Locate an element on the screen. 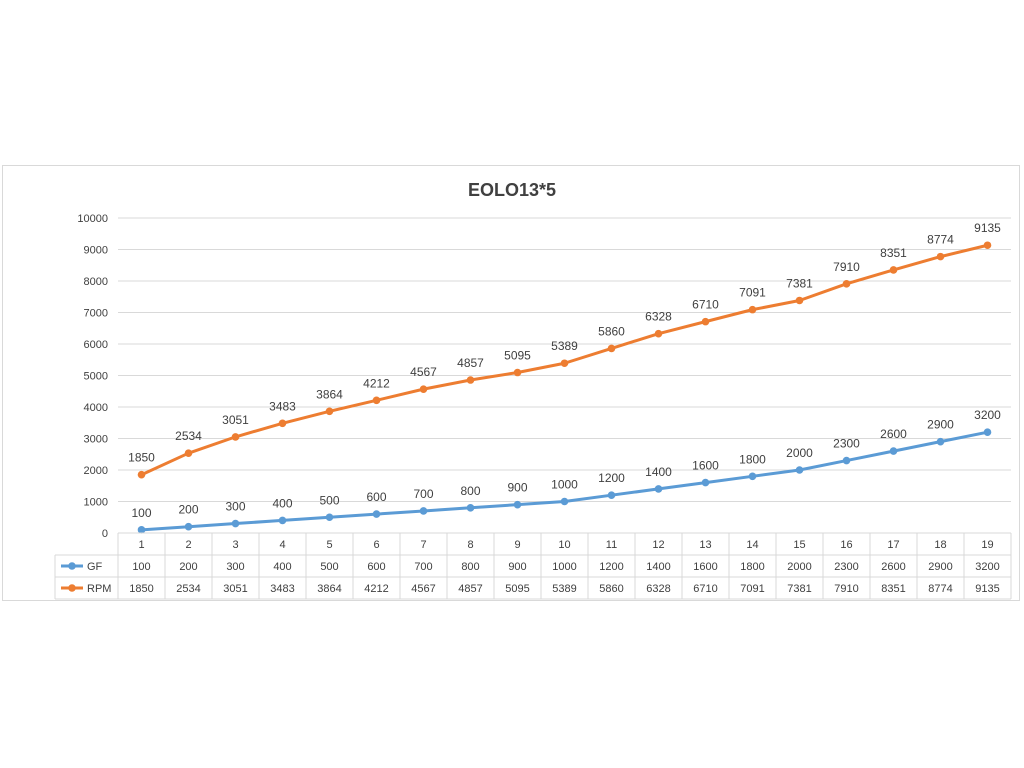 The width and height of the screenshot is (1024, 768). table-cell: 4567 is located at coordinates (423, 589).